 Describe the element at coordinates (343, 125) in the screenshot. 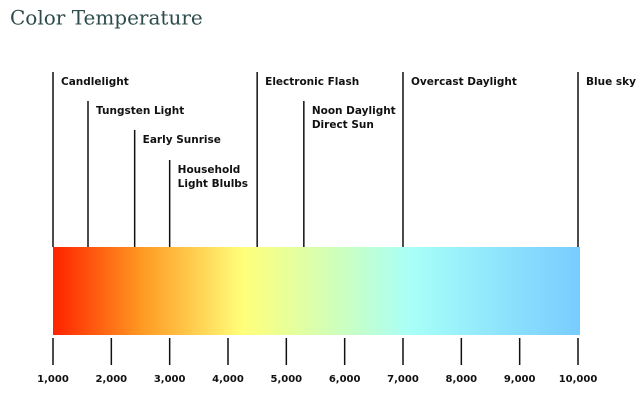

I see `marker-label: Direct Sun` at that location.